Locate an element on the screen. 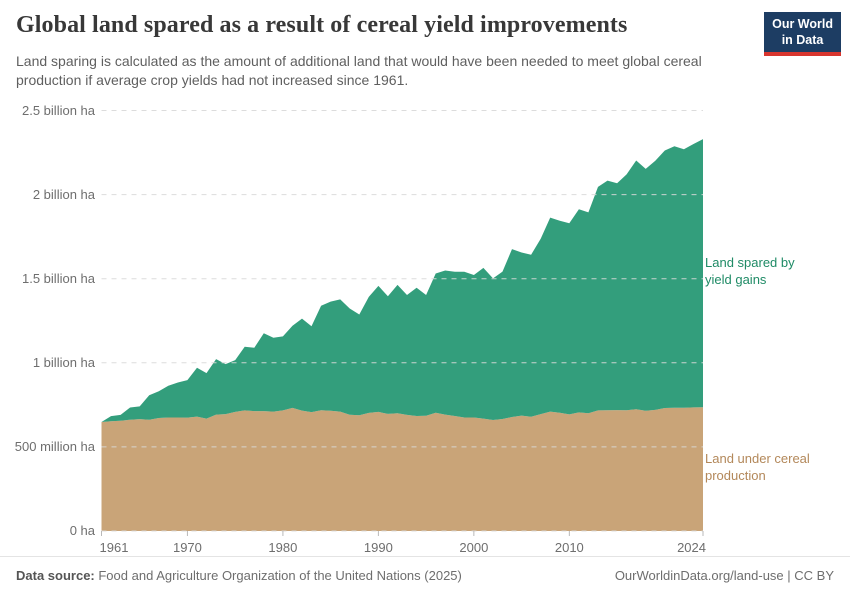 The width and height of the screenshot is (850, 600). y-axis-tick-label: 2.5 billion ha is located at coordinates (58, 110).